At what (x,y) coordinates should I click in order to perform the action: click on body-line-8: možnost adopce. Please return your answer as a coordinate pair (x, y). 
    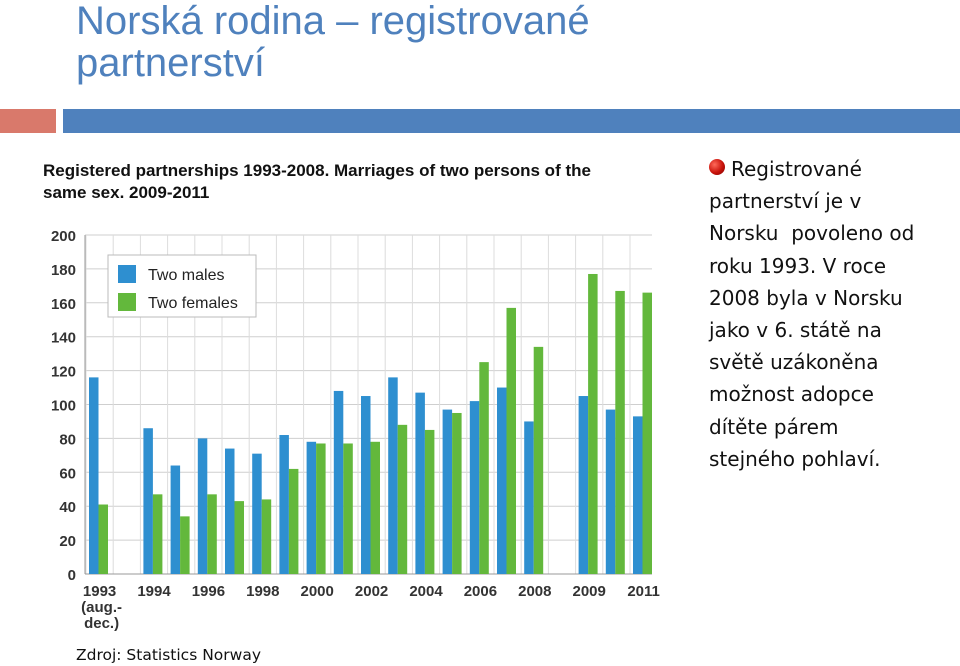
    Looking at the image, I should click on (791, 394).